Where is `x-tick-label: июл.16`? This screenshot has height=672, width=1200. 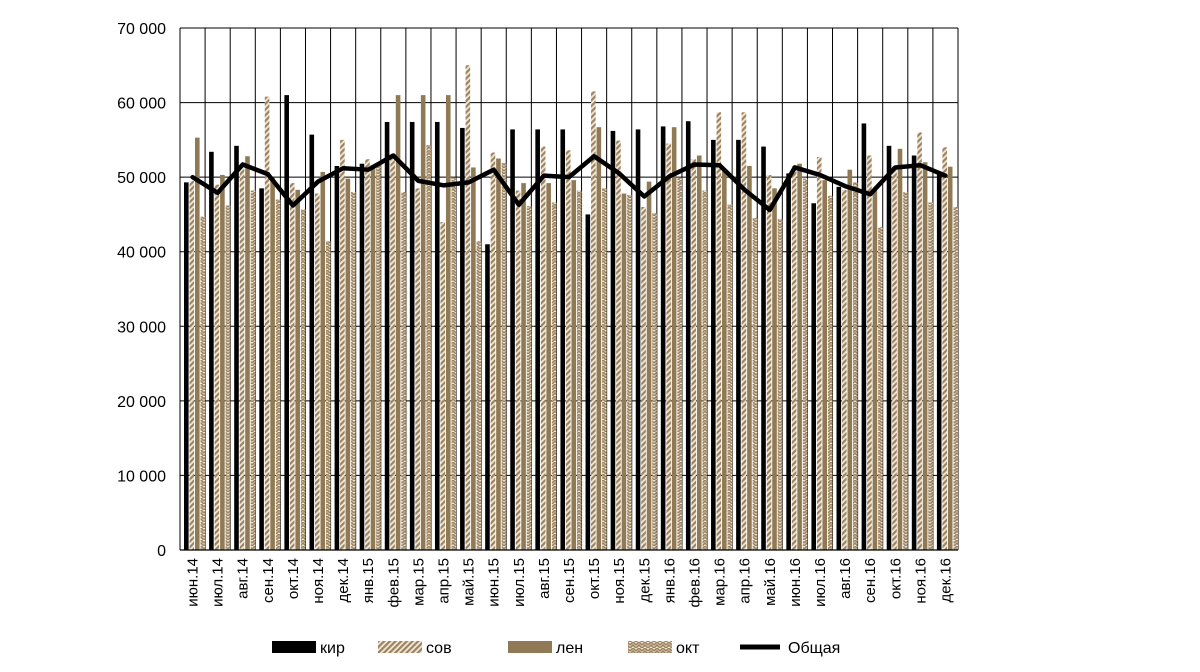
x-tick-label: июл.16 is located at coordinates (820, 582).